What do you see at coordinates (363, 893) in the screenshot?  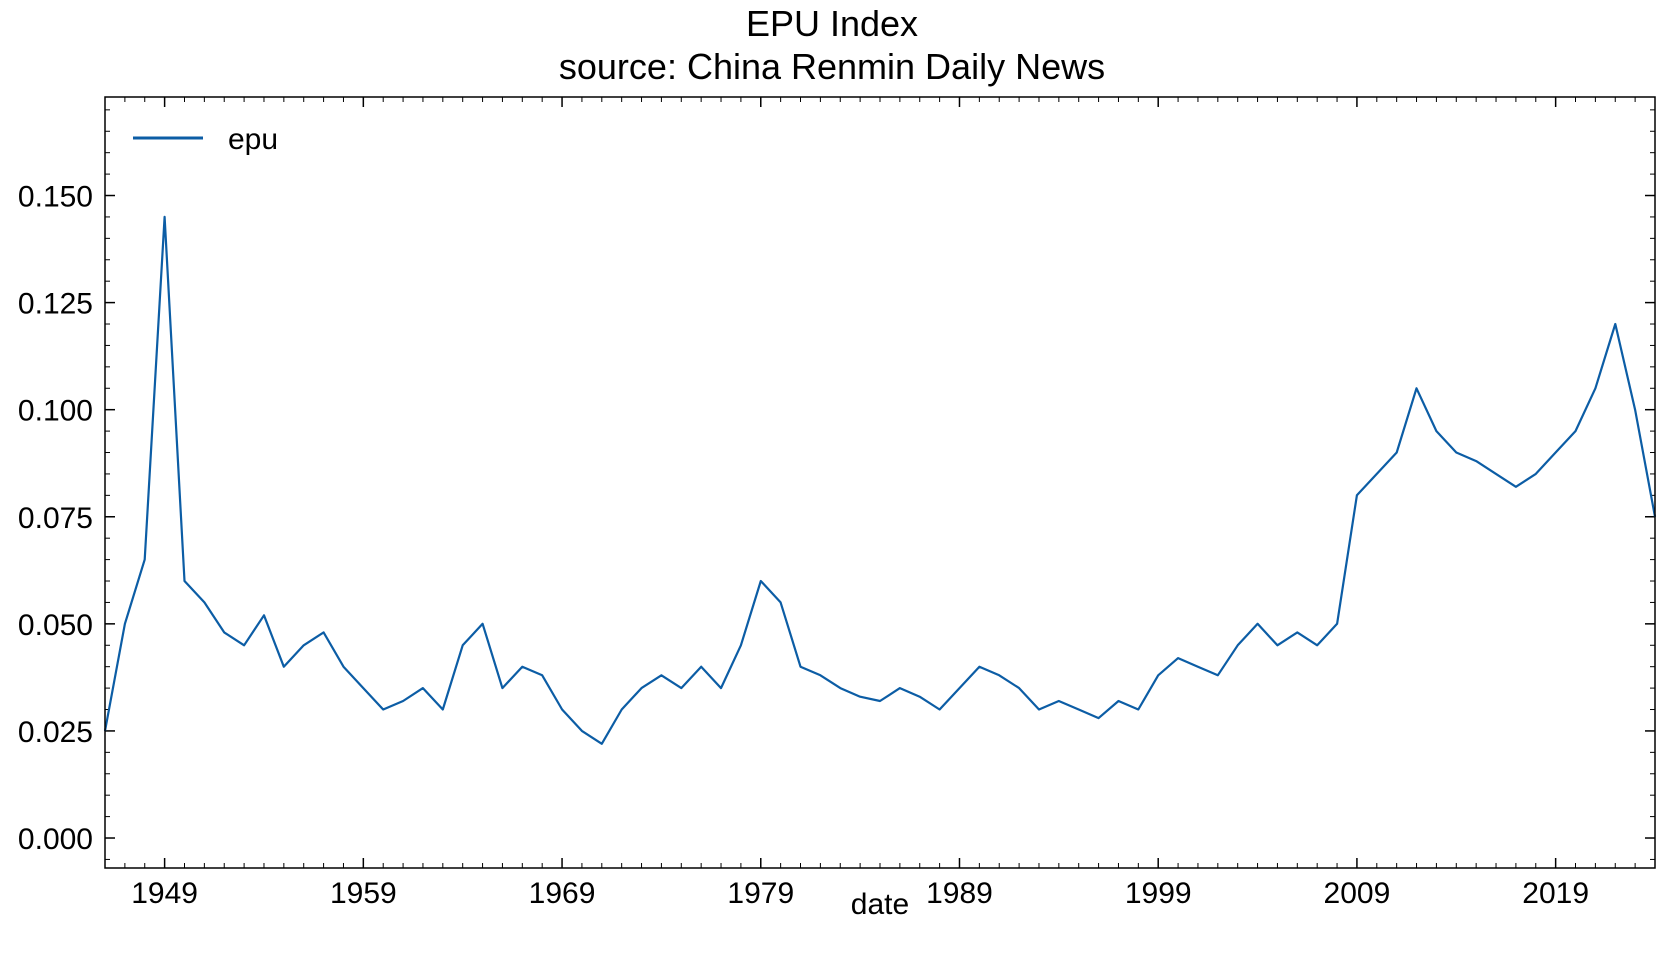 I see `x-tick-label-1: 1959` at bounding box center [363, 893].